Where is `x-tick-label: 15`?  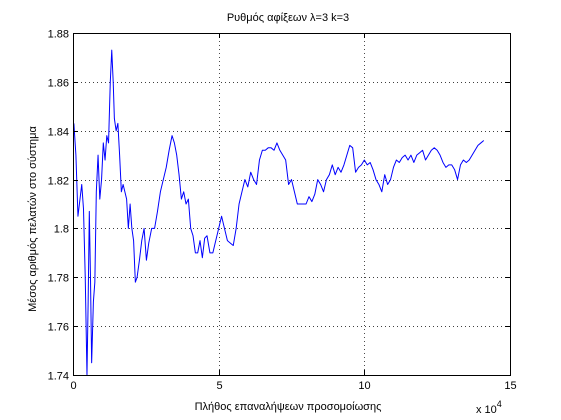
x-tick-label: 15 is located at coordinates (510, 386).